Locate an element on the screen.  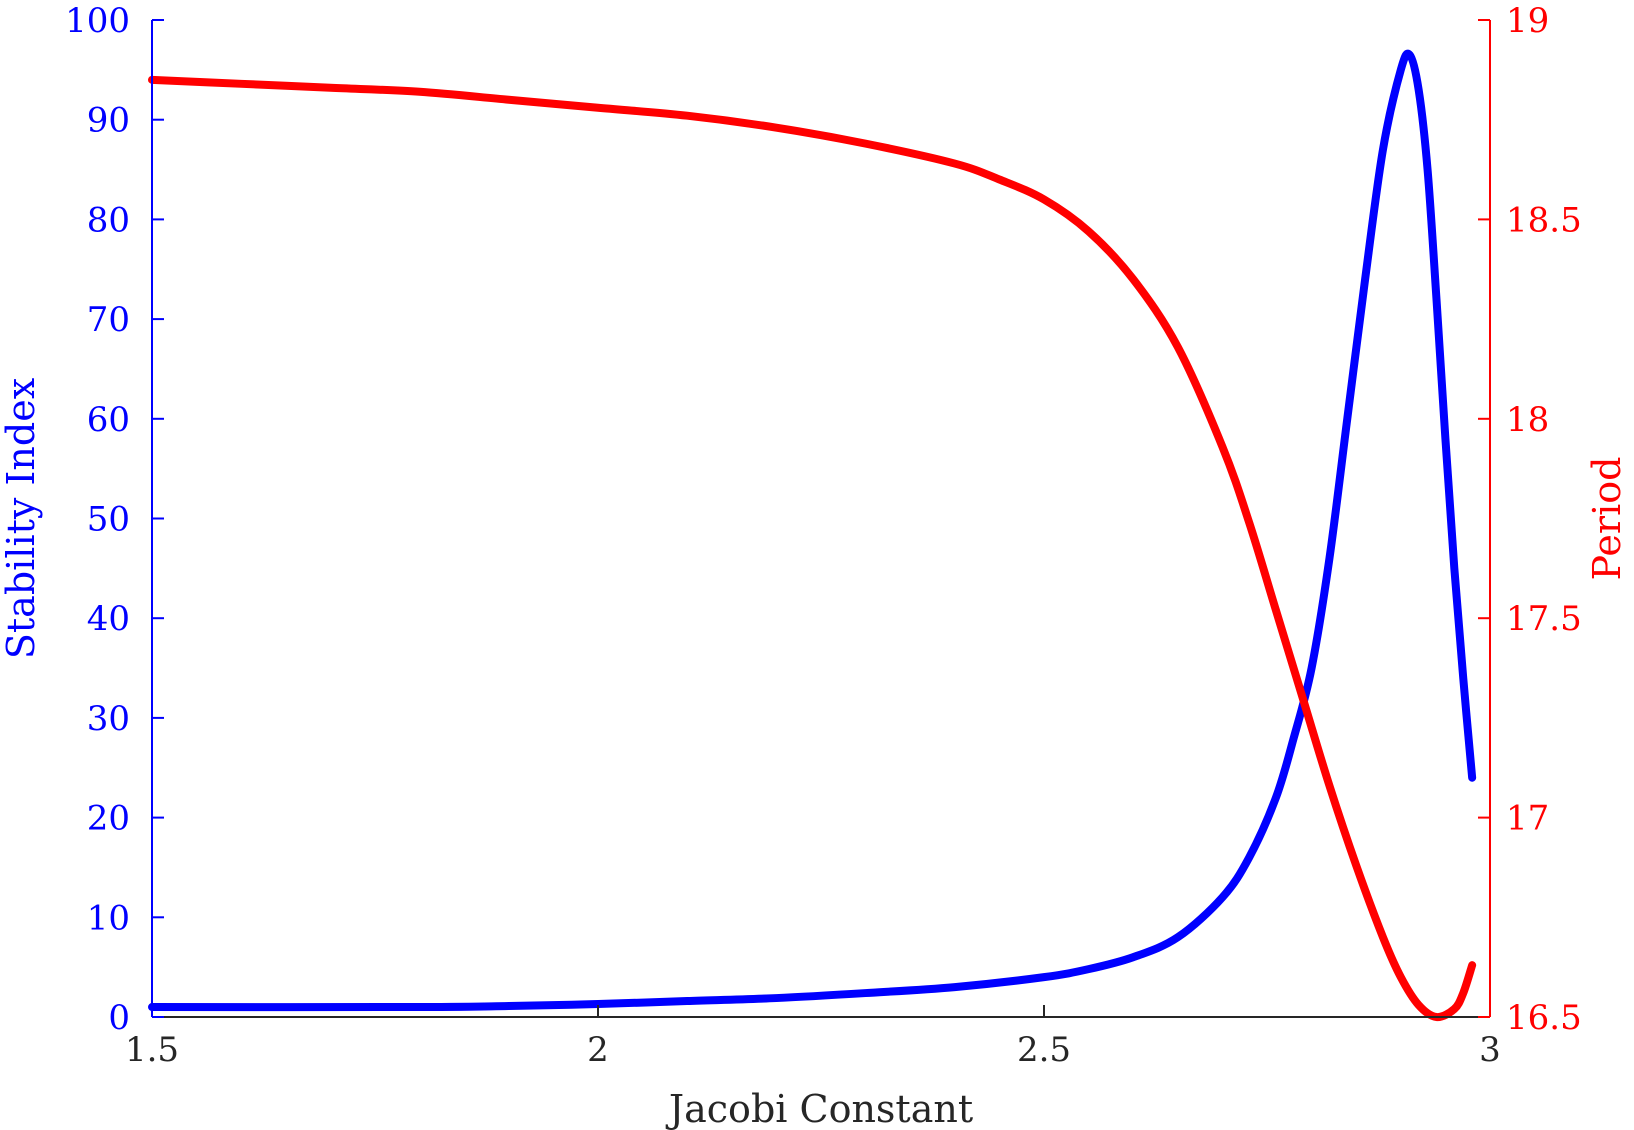
right-y-ticks: 16.5 17 17.5 18 18.5 19 is located at coordinates (1530, 519).